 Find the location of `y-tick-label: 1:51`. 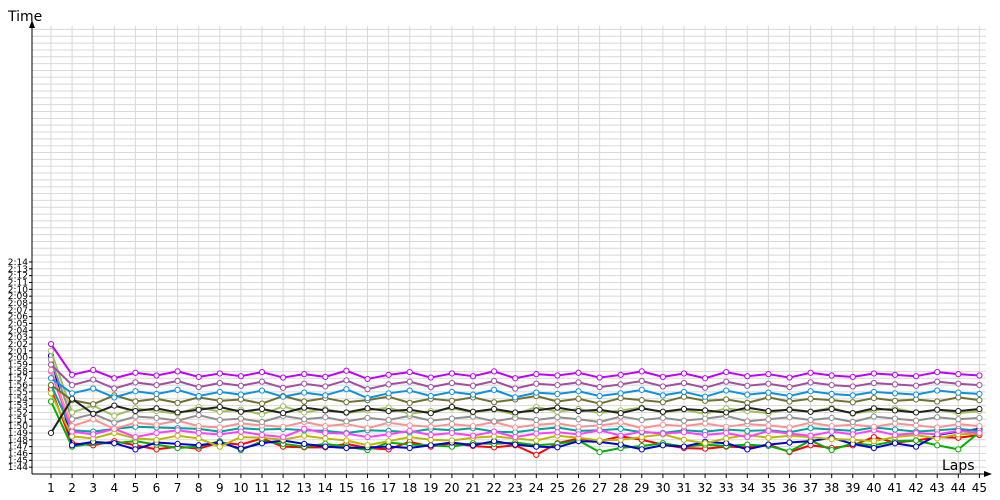

y-tick-label: 1:51 is located at coordinates (18, 420).